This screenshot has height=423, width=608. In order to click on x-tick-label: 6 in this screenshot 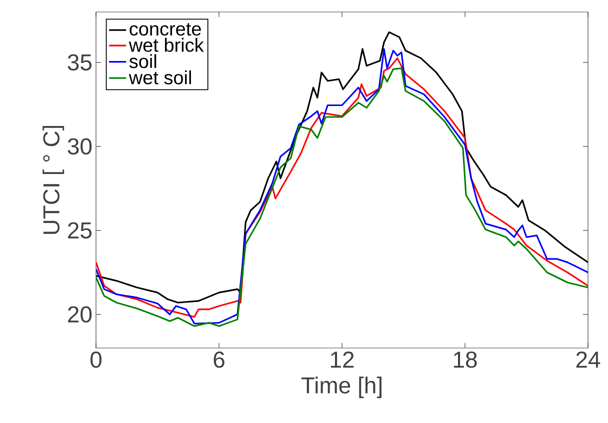, I will do `click(219, 360)`.